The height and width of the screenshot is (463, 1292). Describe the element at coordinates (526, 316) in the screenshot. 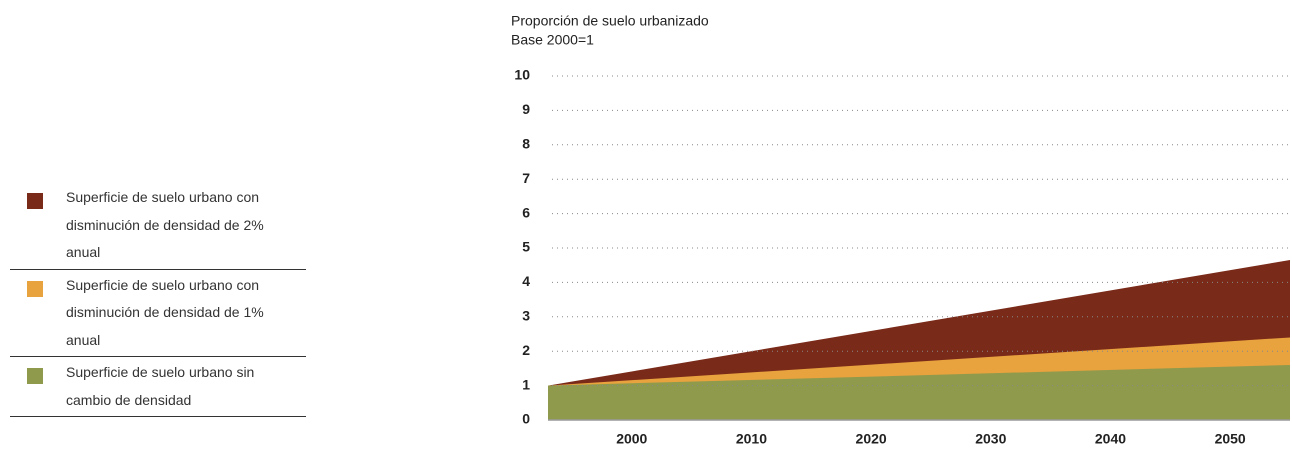

I see `y-tick-label: 3` at that location.